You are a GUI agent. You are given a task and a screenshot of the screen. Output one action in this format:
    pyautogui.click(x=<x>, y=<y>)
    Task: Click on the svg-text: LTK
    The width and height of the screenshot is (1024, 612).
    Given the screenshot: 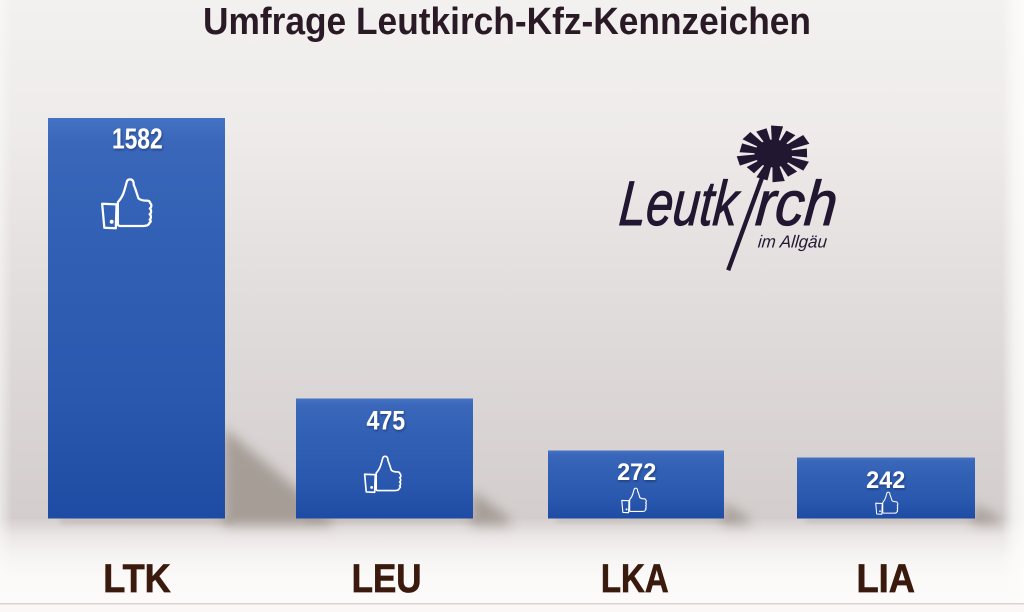 What is the action you would take?
    pyautogui.click(x=137, y=579)
    